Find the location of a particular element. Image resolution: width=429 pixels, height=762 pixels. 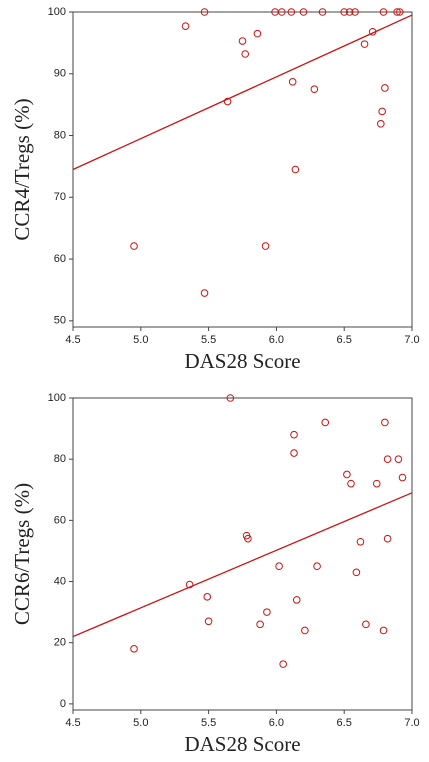

y-tick-label: 20 is located at coordinates (60, 643).